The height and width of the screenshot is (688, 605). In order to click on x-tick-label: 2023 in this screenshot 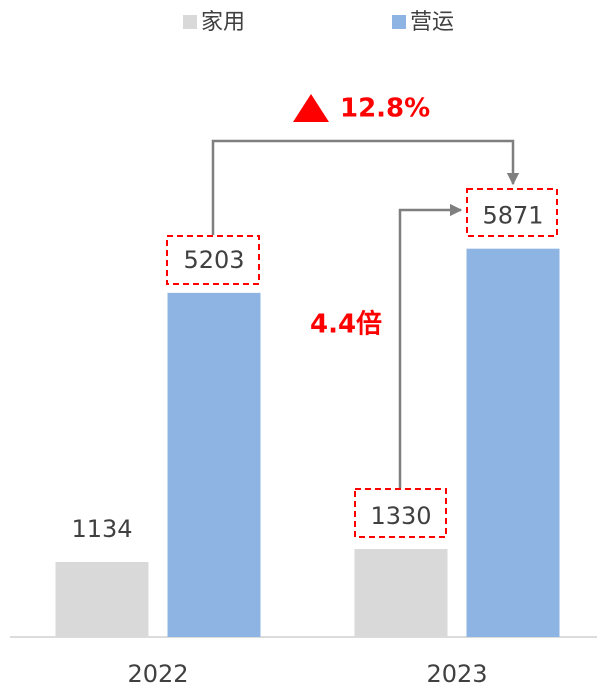, I will do `click(456, 674)`.